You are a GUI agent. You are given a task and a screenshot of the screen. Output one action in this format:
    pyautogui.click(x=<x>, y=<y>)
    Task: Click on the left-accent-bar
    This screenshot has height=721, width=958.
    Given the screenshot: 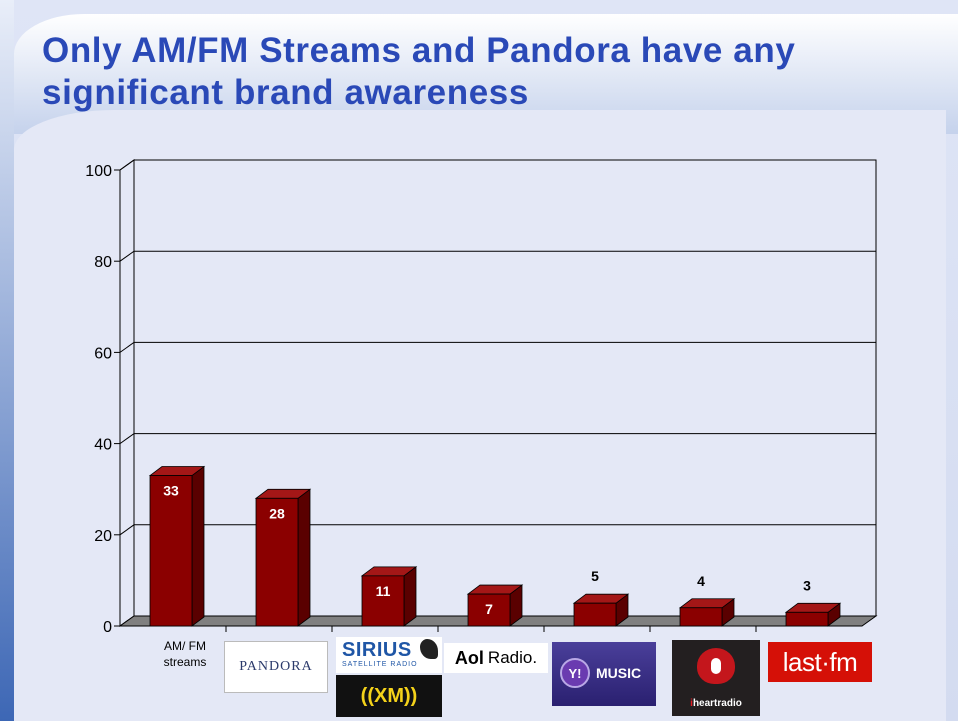 What is the action you would take?
    pyautogui.click(x=7, y=360)
    